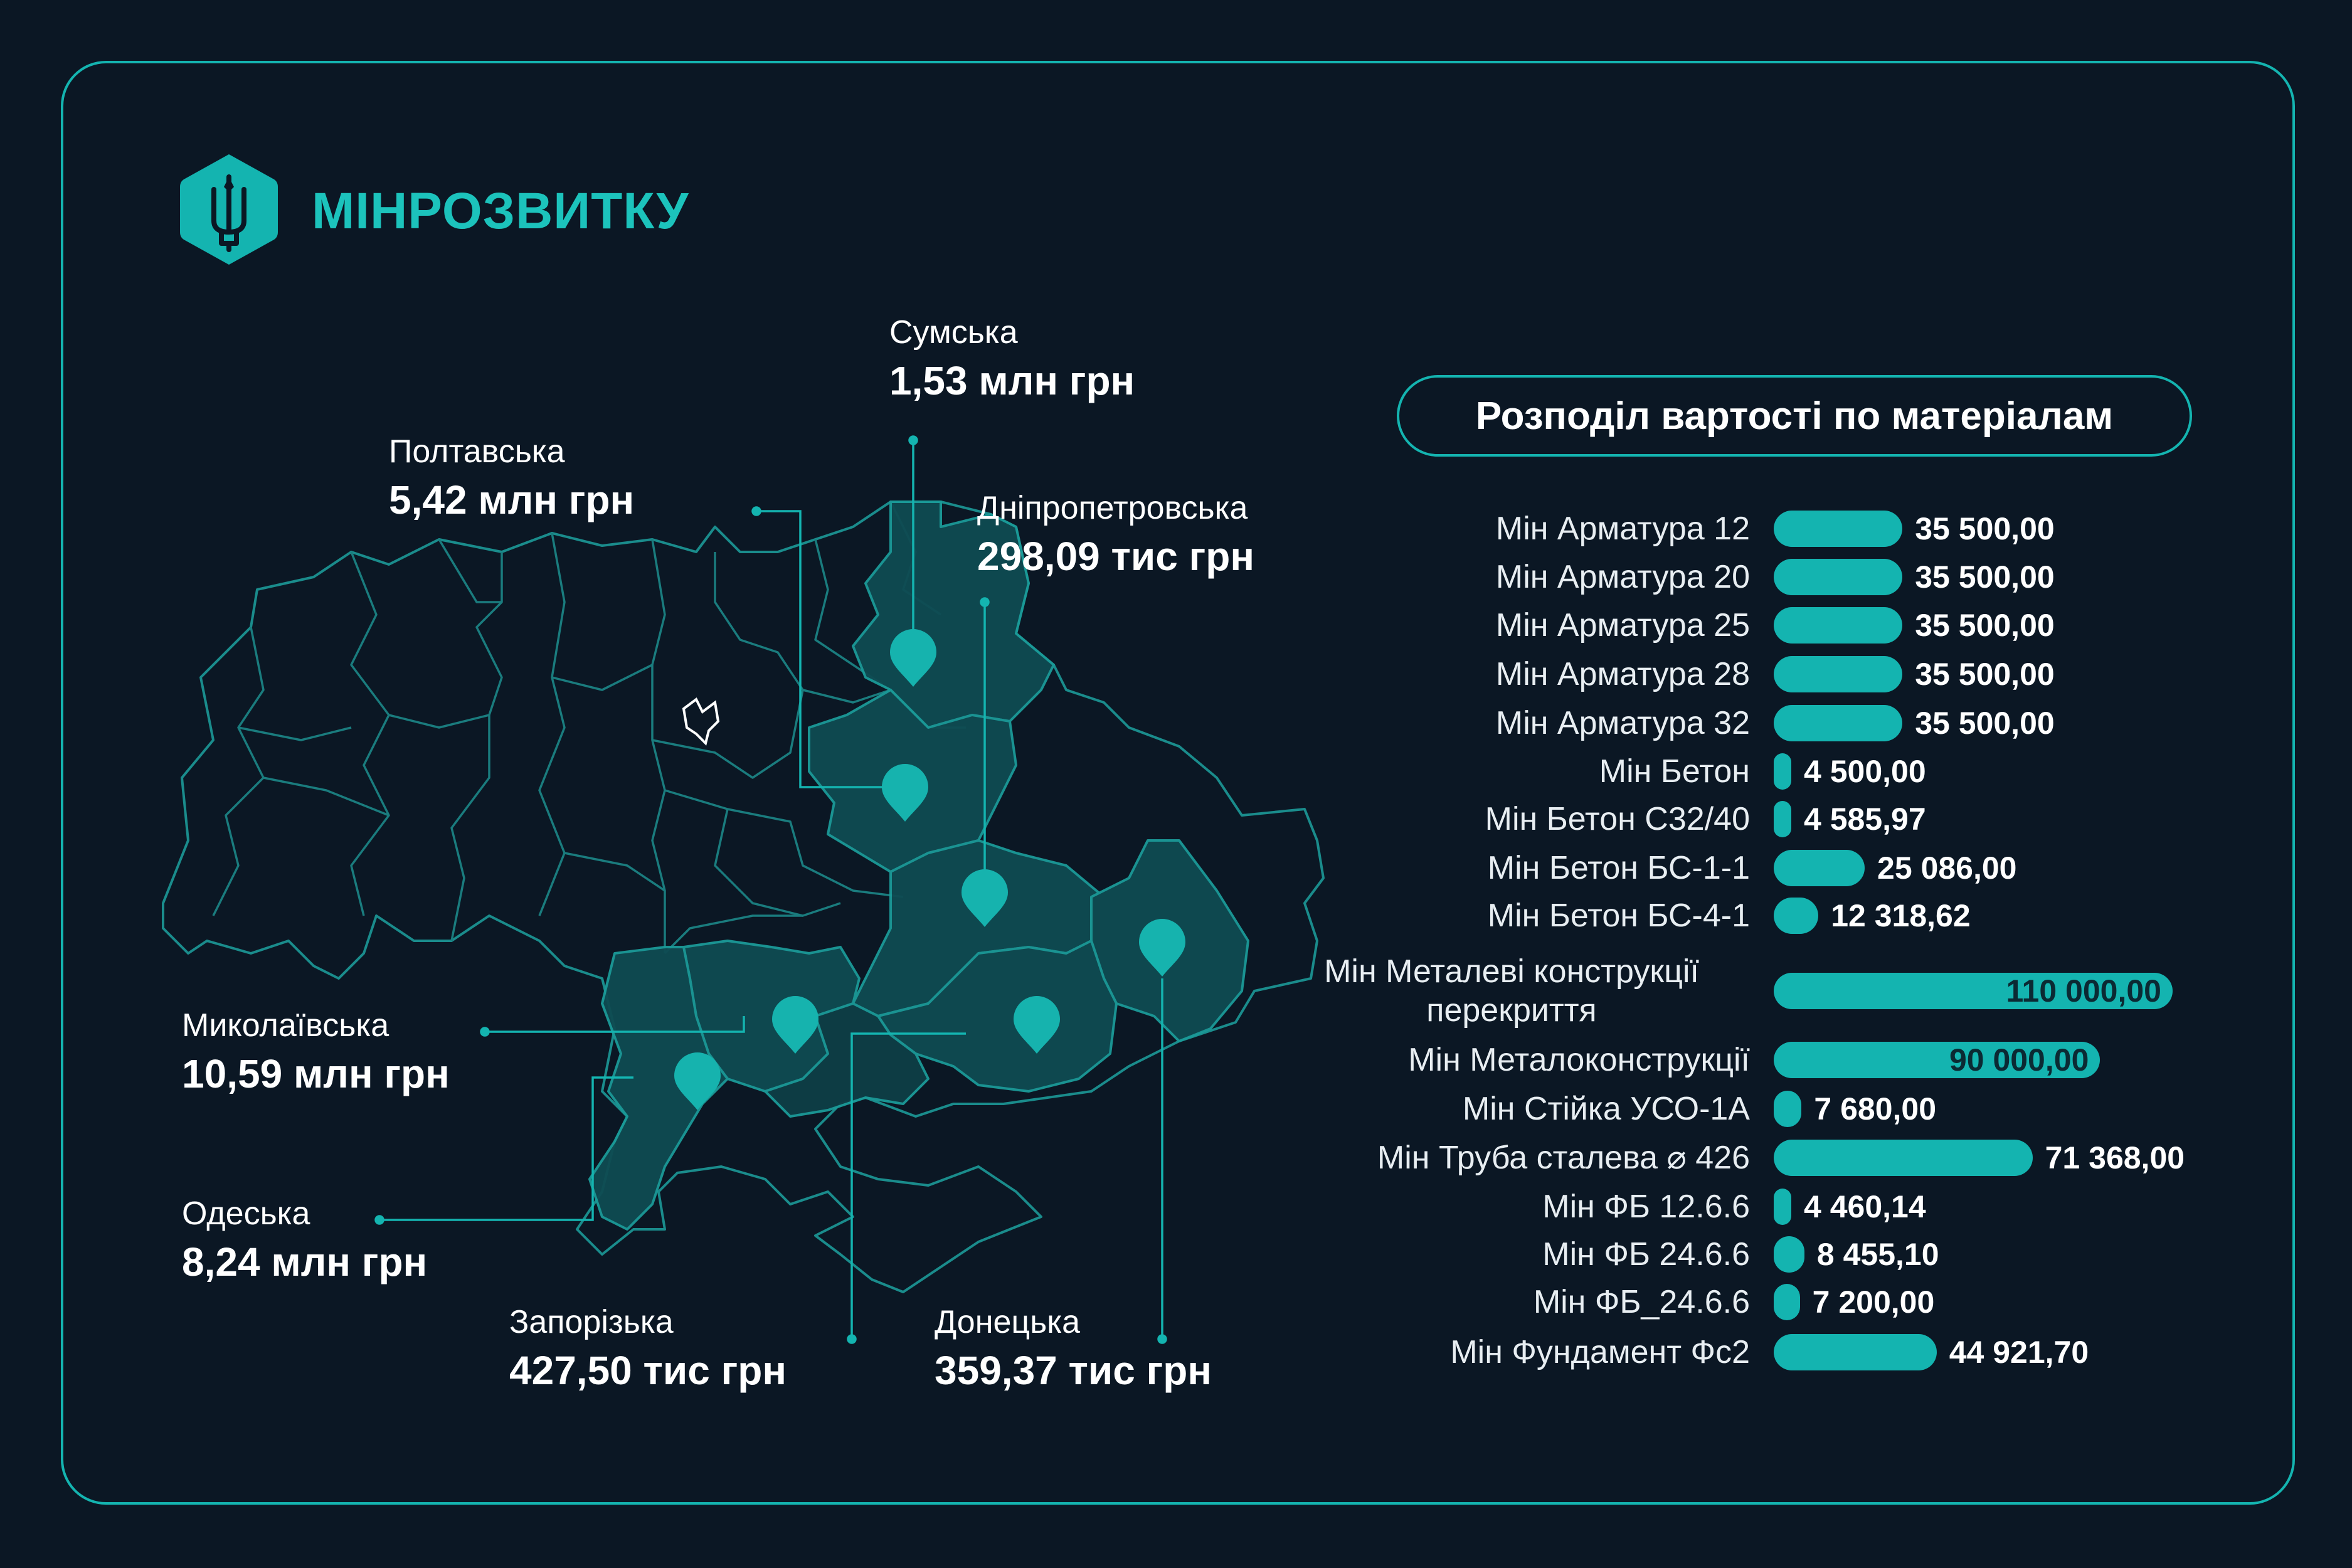 The height and width of the screenshot is (1568, 2352). Describe the element at coordinates (1012, 380) in the screenshot. I see `region-value-sumska: 1,53 млн грн` at that location.